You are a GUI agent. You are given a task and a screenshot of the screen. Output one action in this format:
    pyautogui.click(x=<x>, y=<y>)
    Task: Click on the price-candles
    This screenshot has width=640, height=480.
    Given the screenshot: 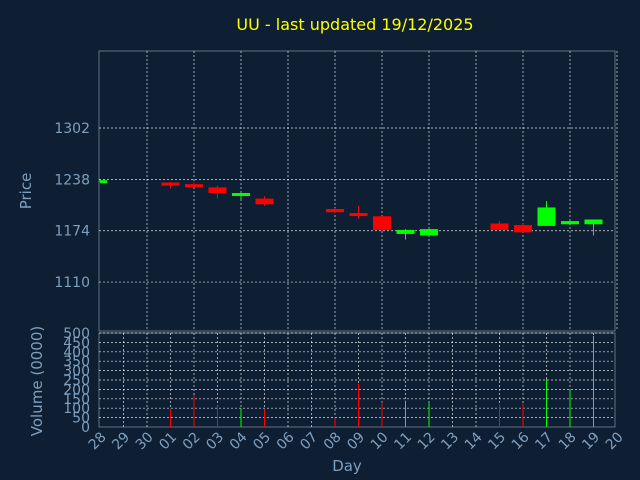 What is the action you would take?
    pyautogui.click(x=351, y=210)
    